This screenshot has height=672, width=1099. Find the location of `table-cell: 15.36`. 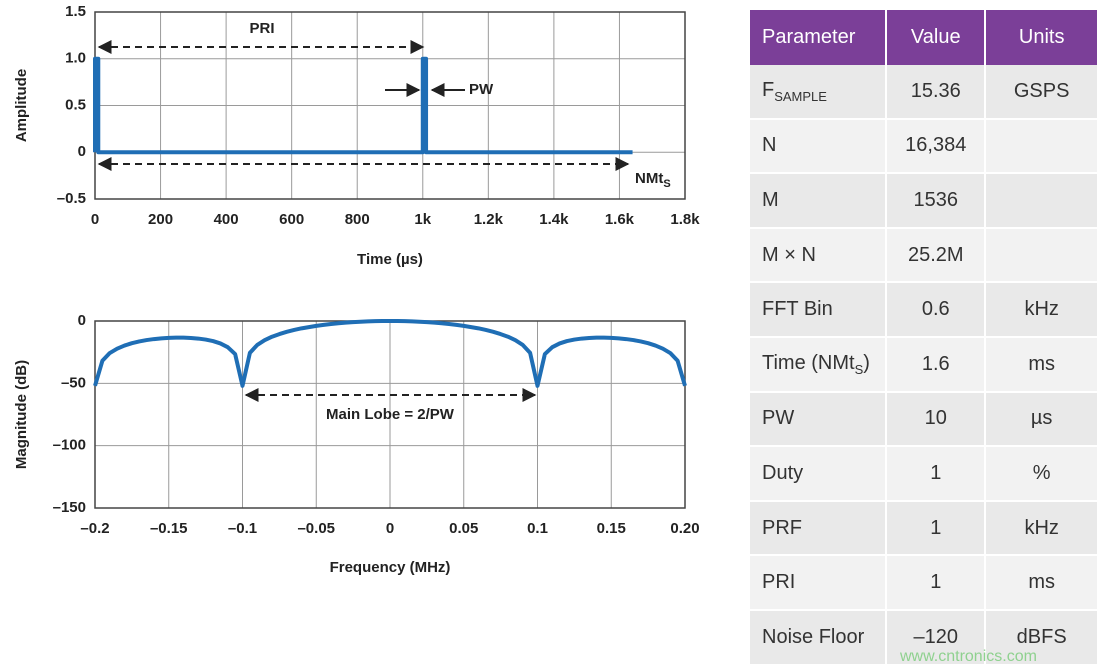

table-cell: 15.36 is located at coordinates (936, 92).